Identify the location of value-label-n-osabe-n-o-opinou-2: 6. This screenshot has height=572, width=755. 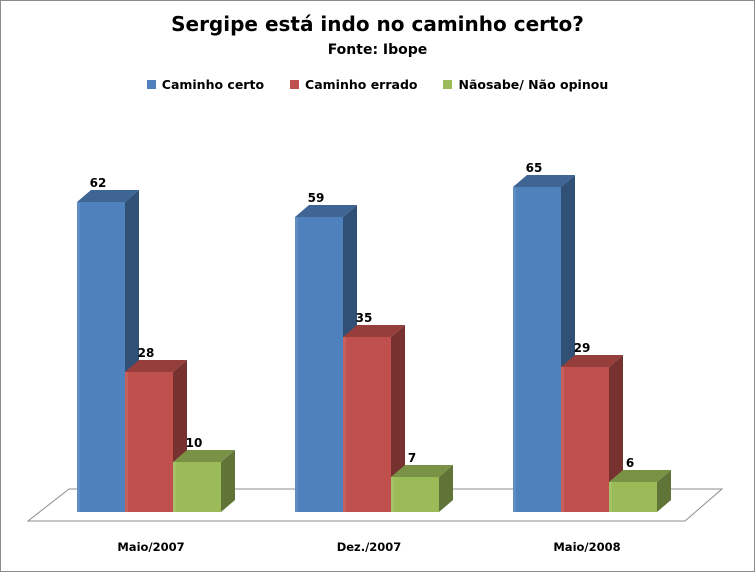
(630, 463).